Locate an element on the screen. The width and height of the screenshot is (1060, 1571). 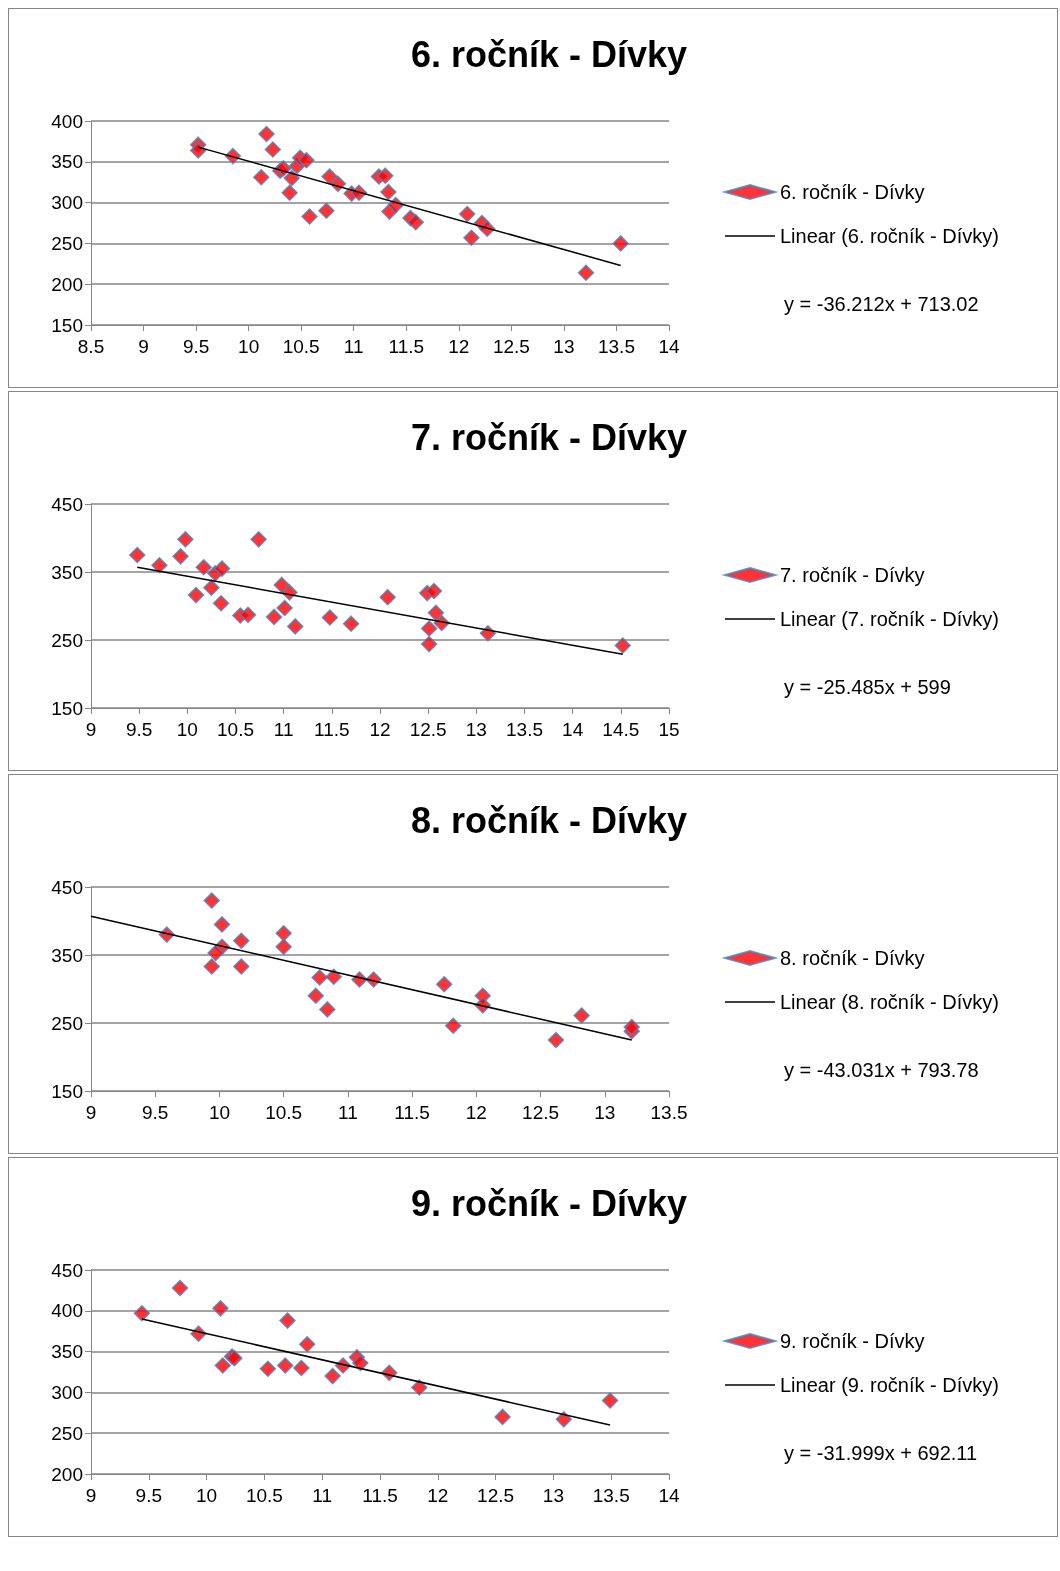
x-tick-label: 14.5 is located at coordinates (621, 729).